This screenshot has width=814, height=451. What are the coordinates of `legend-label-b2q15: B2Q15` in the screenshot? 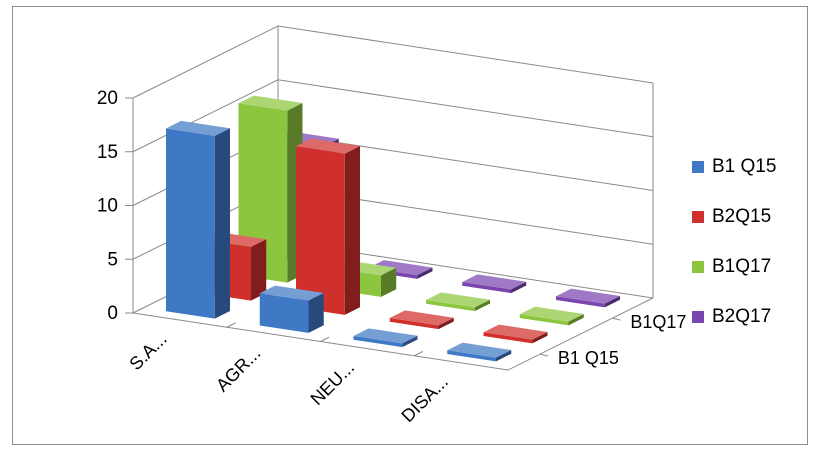 It's located at (742, 216).